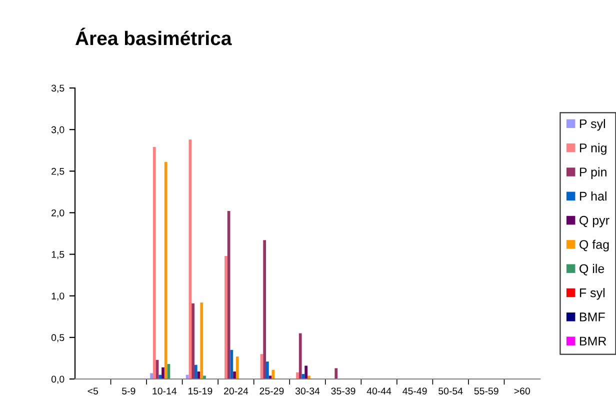 The width and height of the screenshot is (616, 414). What do you see at coordinates (236, 391) in the screenshot?
I see `x-tick-label: 20-24` at bounding box center [236, 391].